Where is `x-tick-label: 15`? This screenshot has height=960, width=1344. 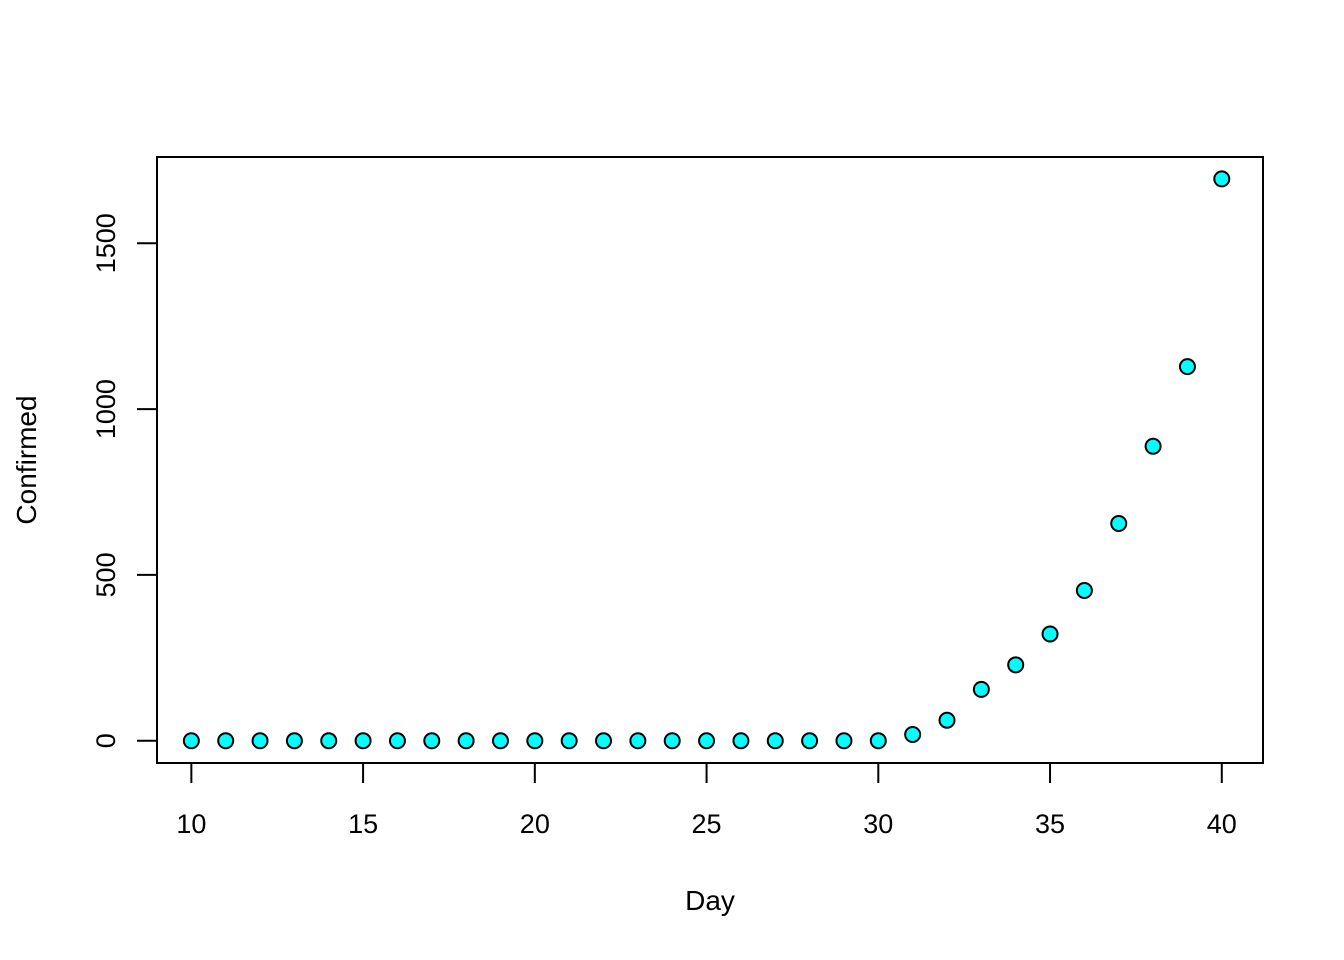 x-tick-label: 15 is located at coordinates (363, 824).